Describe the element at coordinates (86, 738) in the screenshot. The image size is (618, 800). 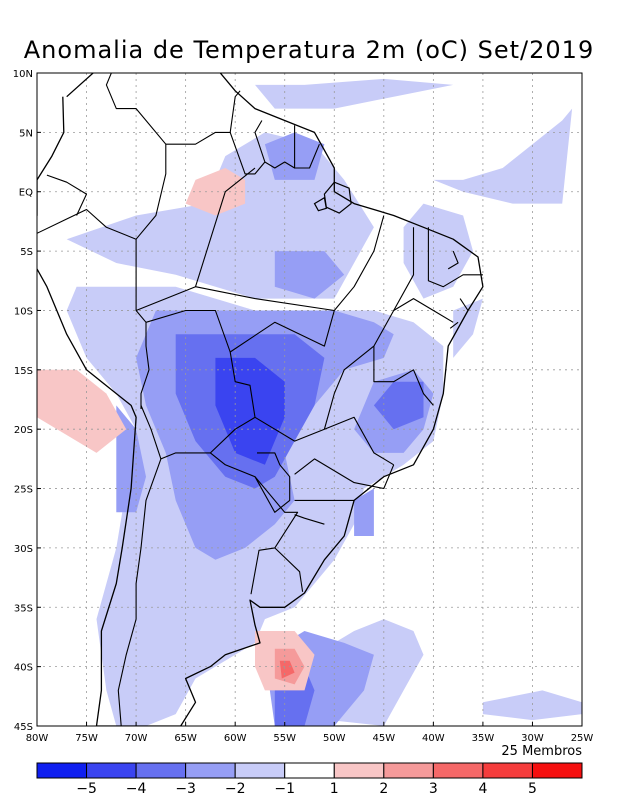
I see `lon-tick-label: 75W` at that location.